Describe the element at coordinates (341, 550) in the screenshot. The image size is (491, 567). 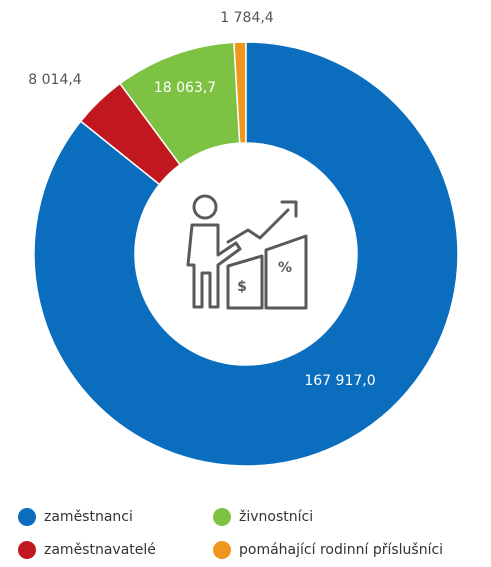
I see `legend-label: pomáhající rodinní příslušníci` at that location.